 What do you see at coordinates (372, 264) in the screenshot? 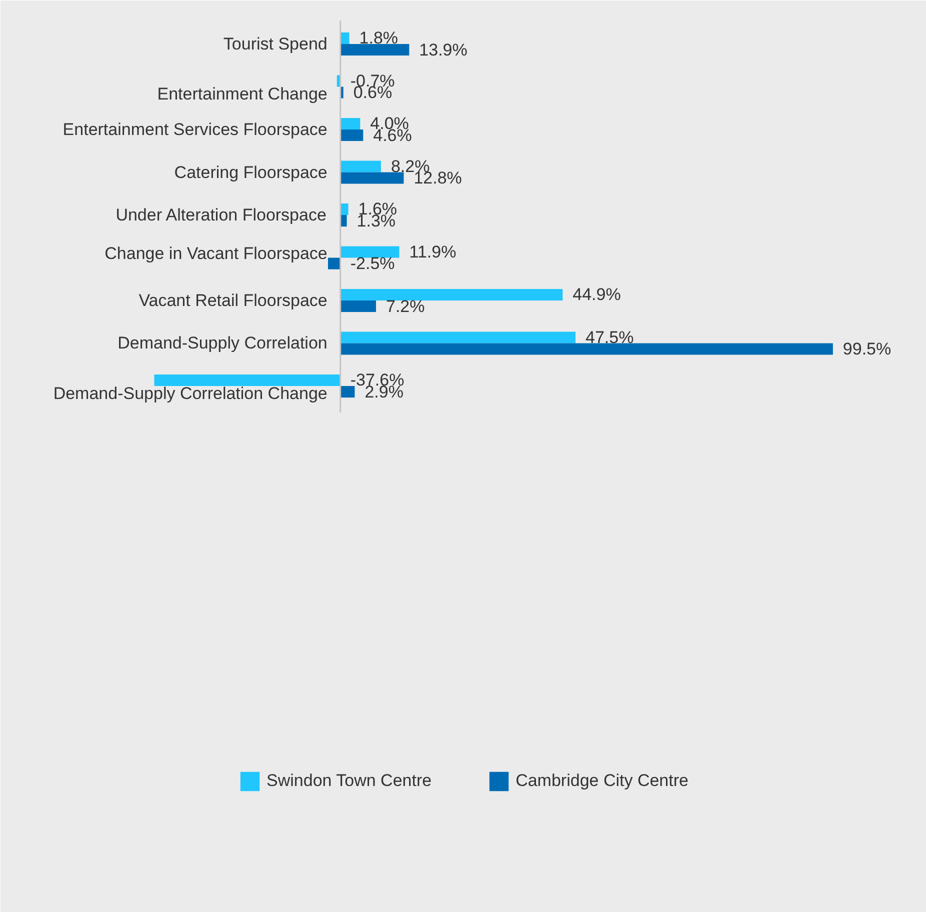
I see `data-label: -2.5%` at bounding box center [372, 264].